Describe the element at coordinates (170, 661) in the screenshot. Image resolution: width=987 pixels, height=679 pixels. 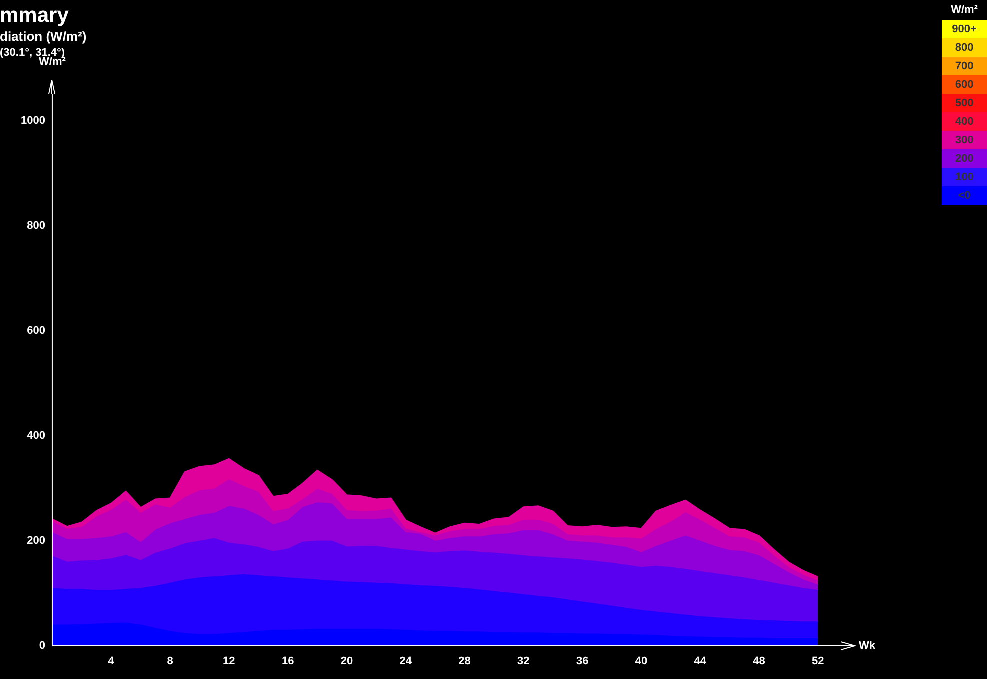
I see `x-tick-label: 8` at that location.